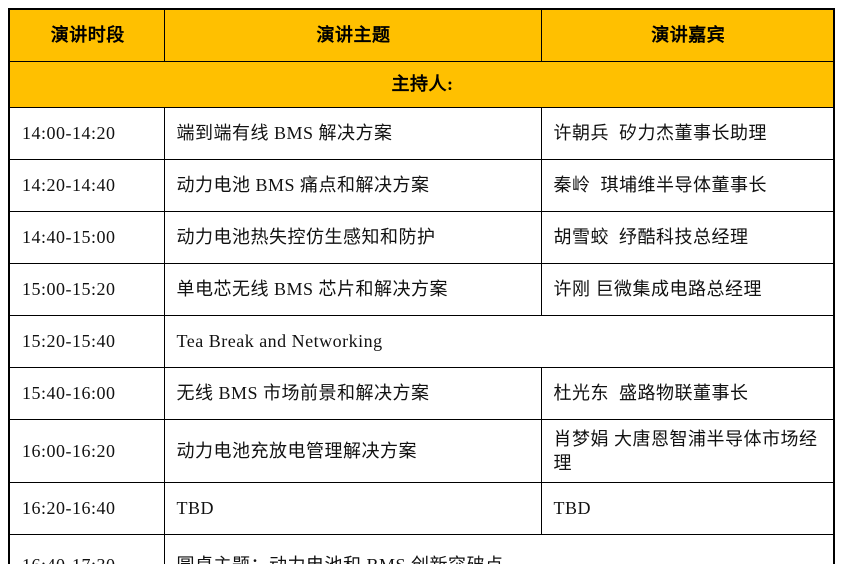  Describe the element at coordinates (687, 185) in the screenshot. I see `session-guest: 秦岭 琪埔维半导体董事长` at that location.